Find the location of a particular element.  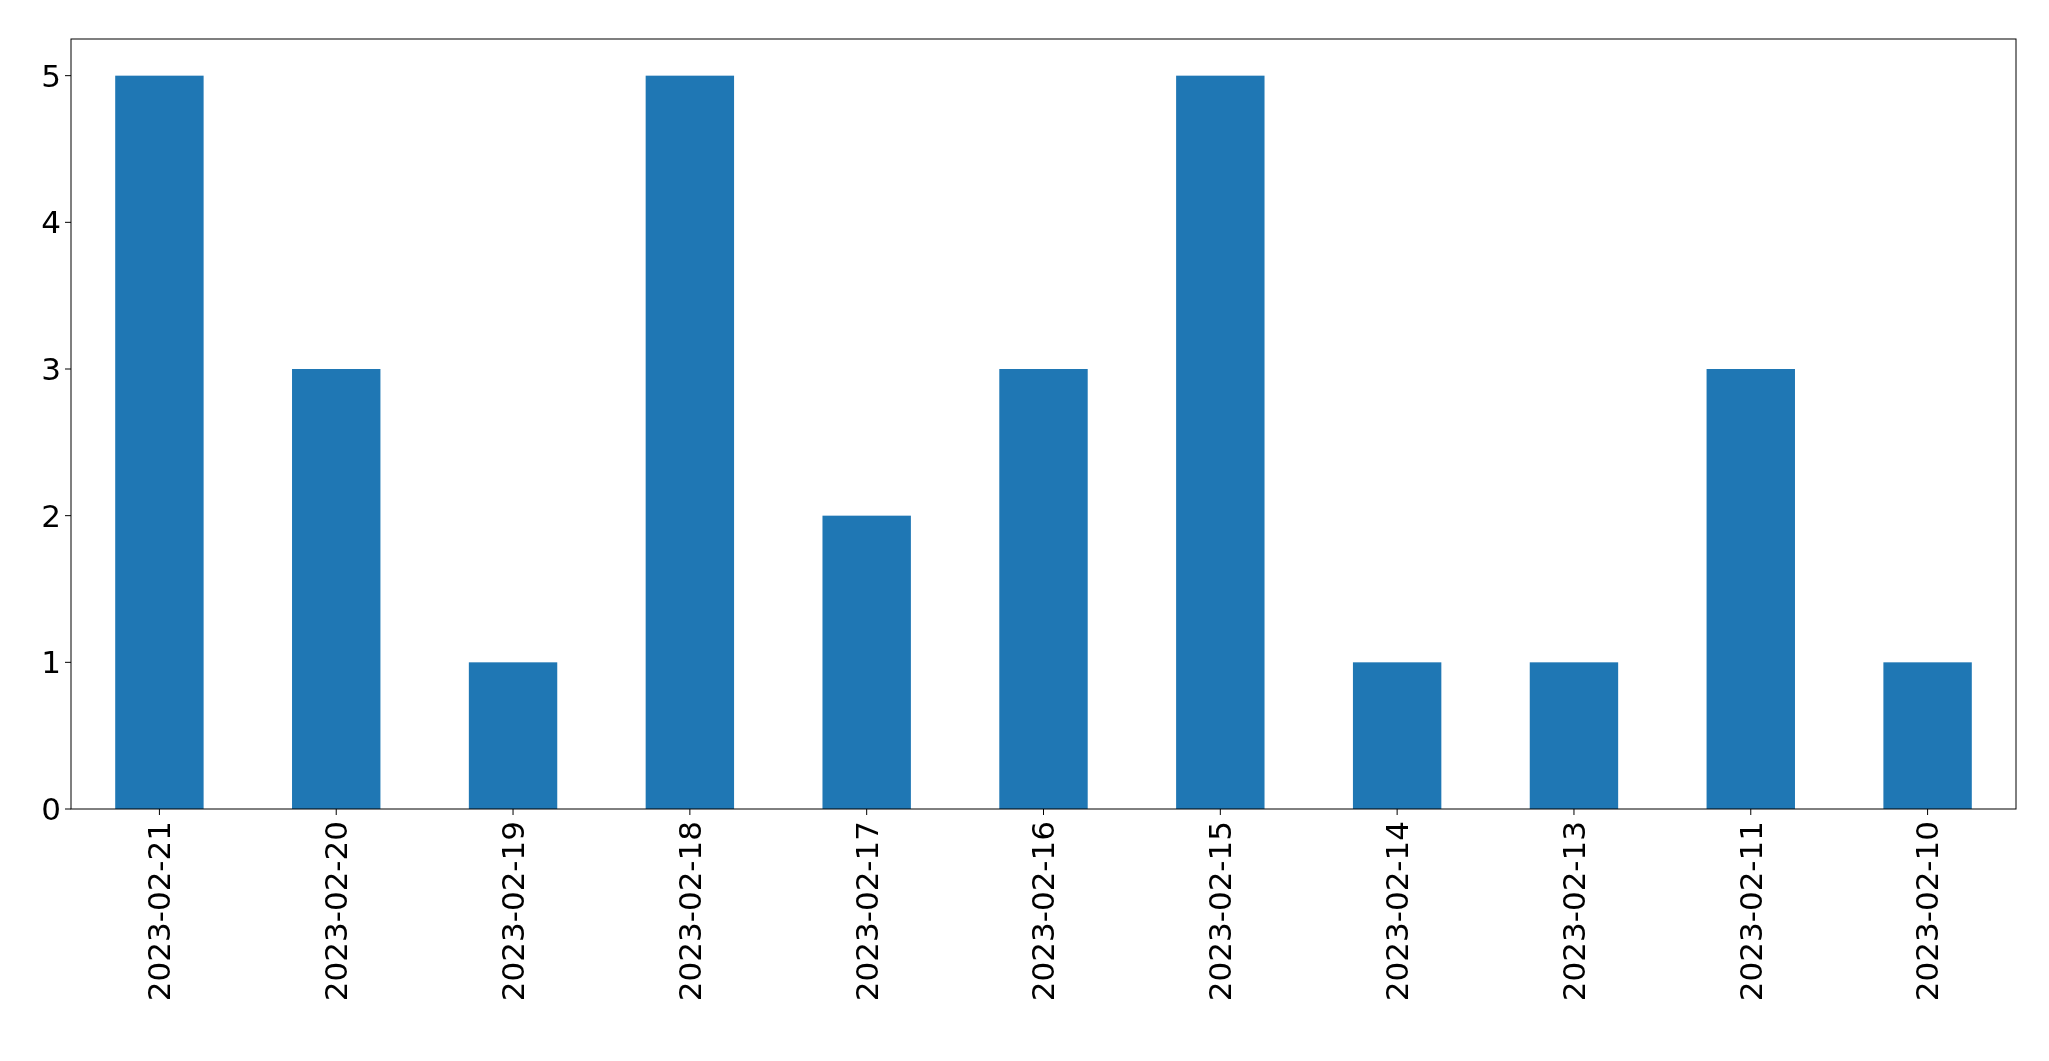

y-tick-label: 2 is located at coordinates (51, 515).